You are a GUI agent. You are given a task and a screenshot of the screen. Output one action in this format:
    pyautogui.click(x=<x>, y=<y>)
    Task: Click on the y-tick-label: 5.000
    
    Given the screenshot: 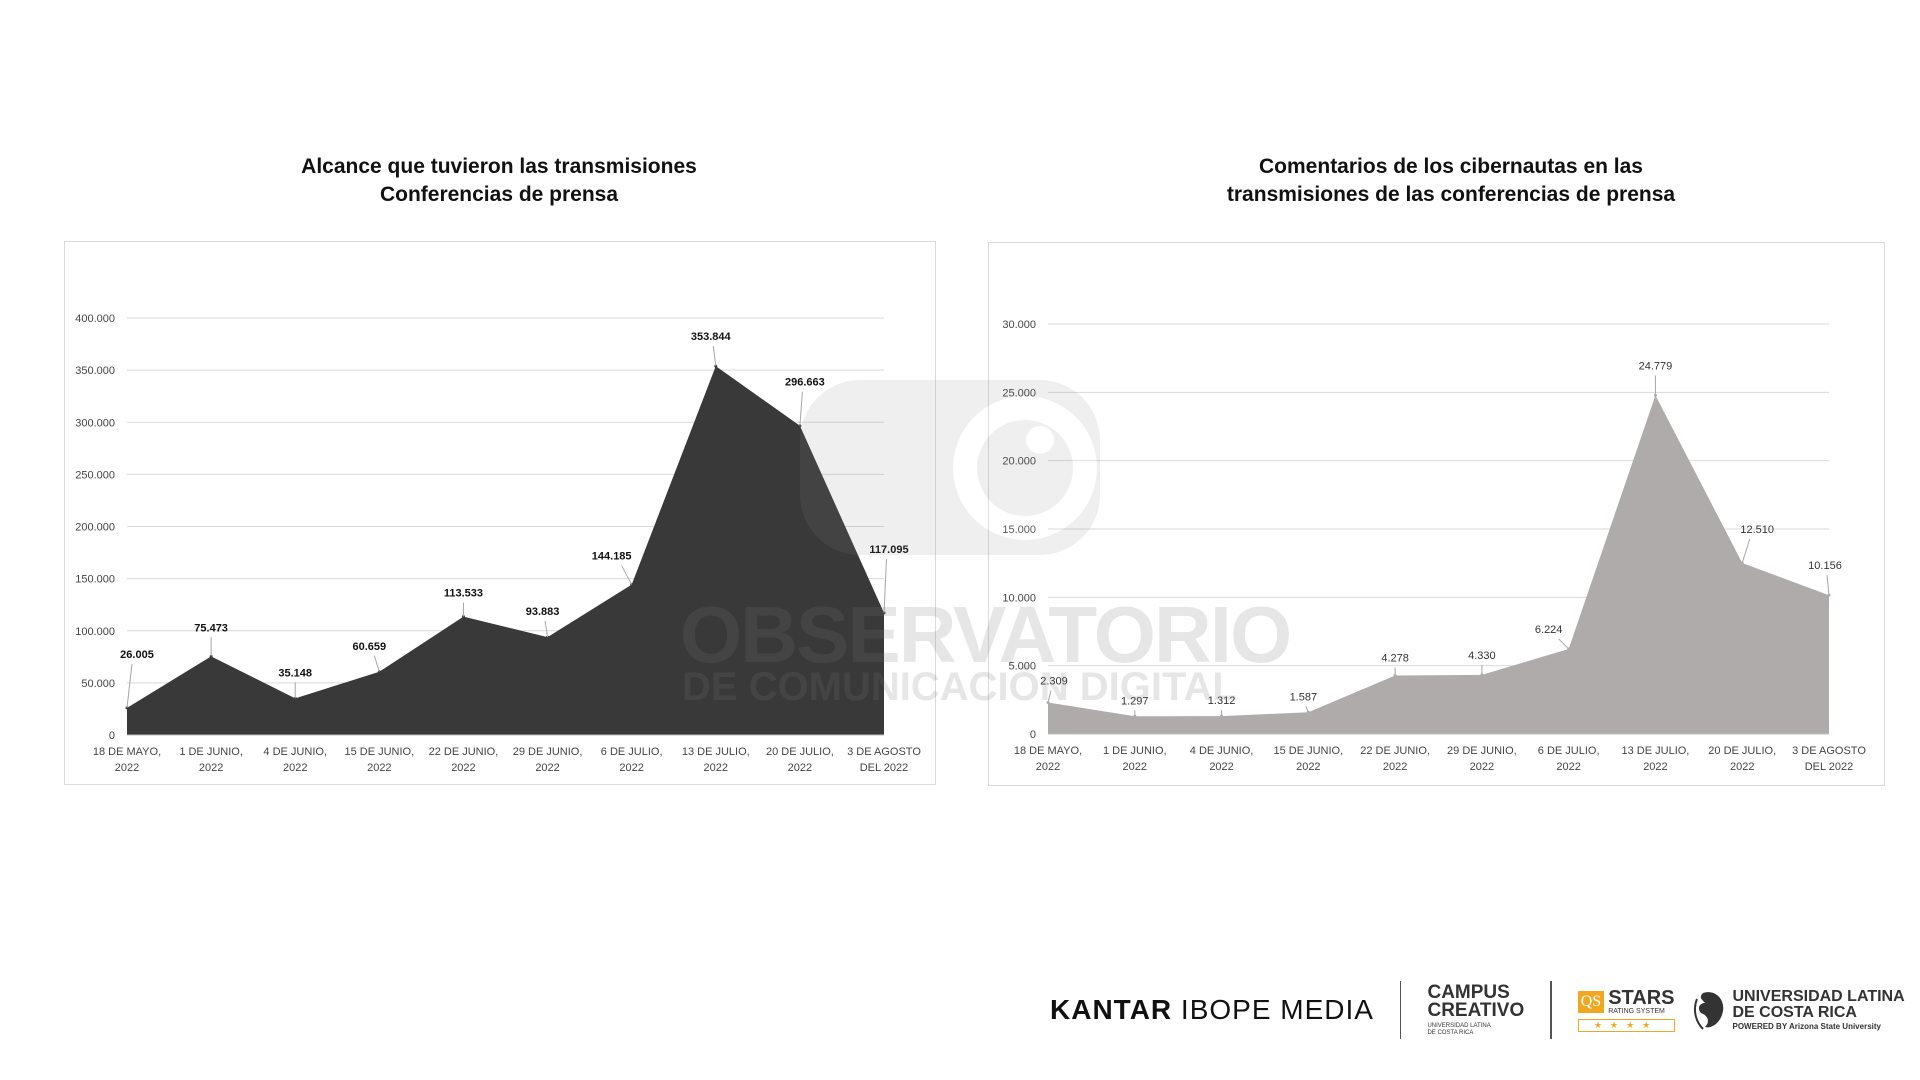 What is the action you would take?
    pyautogui.click(x=1022, y=667)
    